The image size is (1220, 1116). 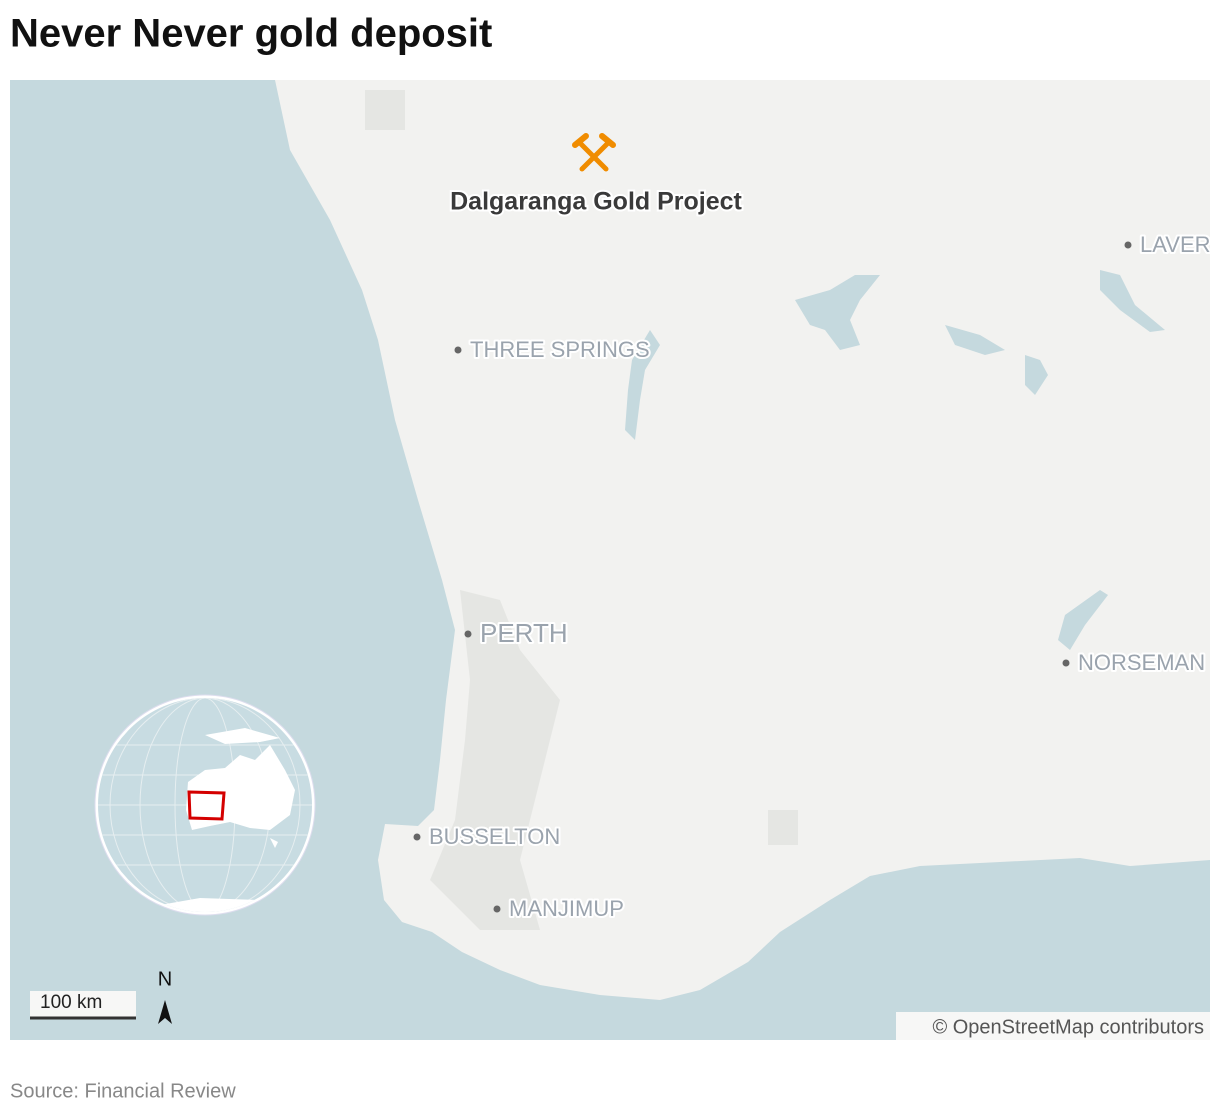 I want to click on attribution-box, so click(x=1053, y=1026).